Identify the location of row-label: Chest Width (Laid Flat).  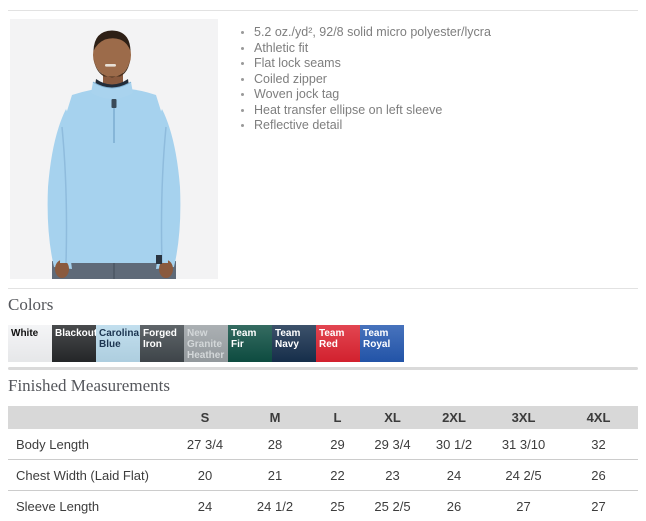
(89, 475).